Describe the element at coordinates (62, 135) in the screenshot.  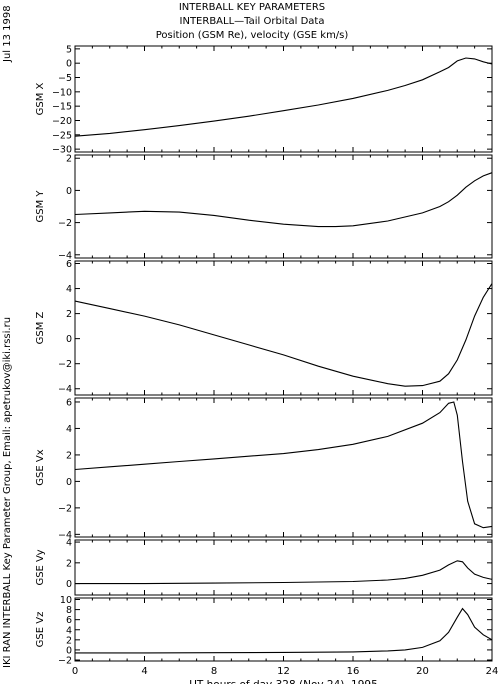
I see `y-tick-label: −25` at that location.